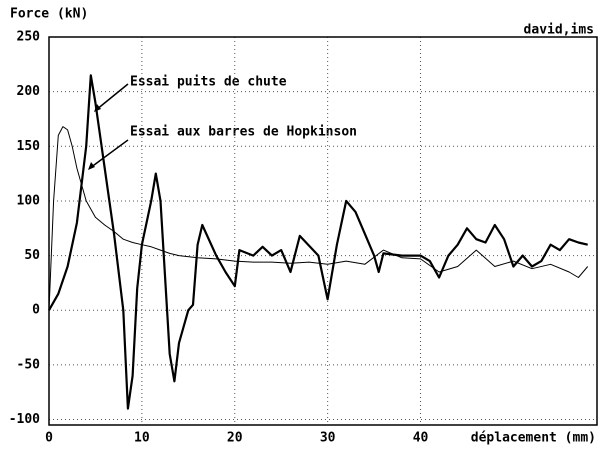 The image size is (600, 451). What do you see at coordinates (49, 14) in the screenshot?
I see `y-axis-label: Force (kN)` at bounding box center [49, 14].